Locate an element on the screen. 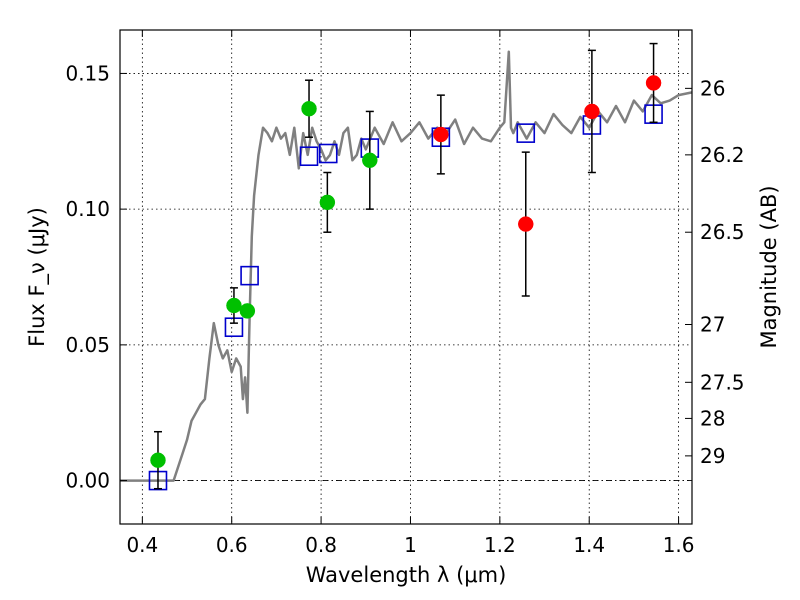 Image resolution: width=800 pixels, height=600 pixels. x-tick-label: 0.8 is located at coordinates (321, 545).